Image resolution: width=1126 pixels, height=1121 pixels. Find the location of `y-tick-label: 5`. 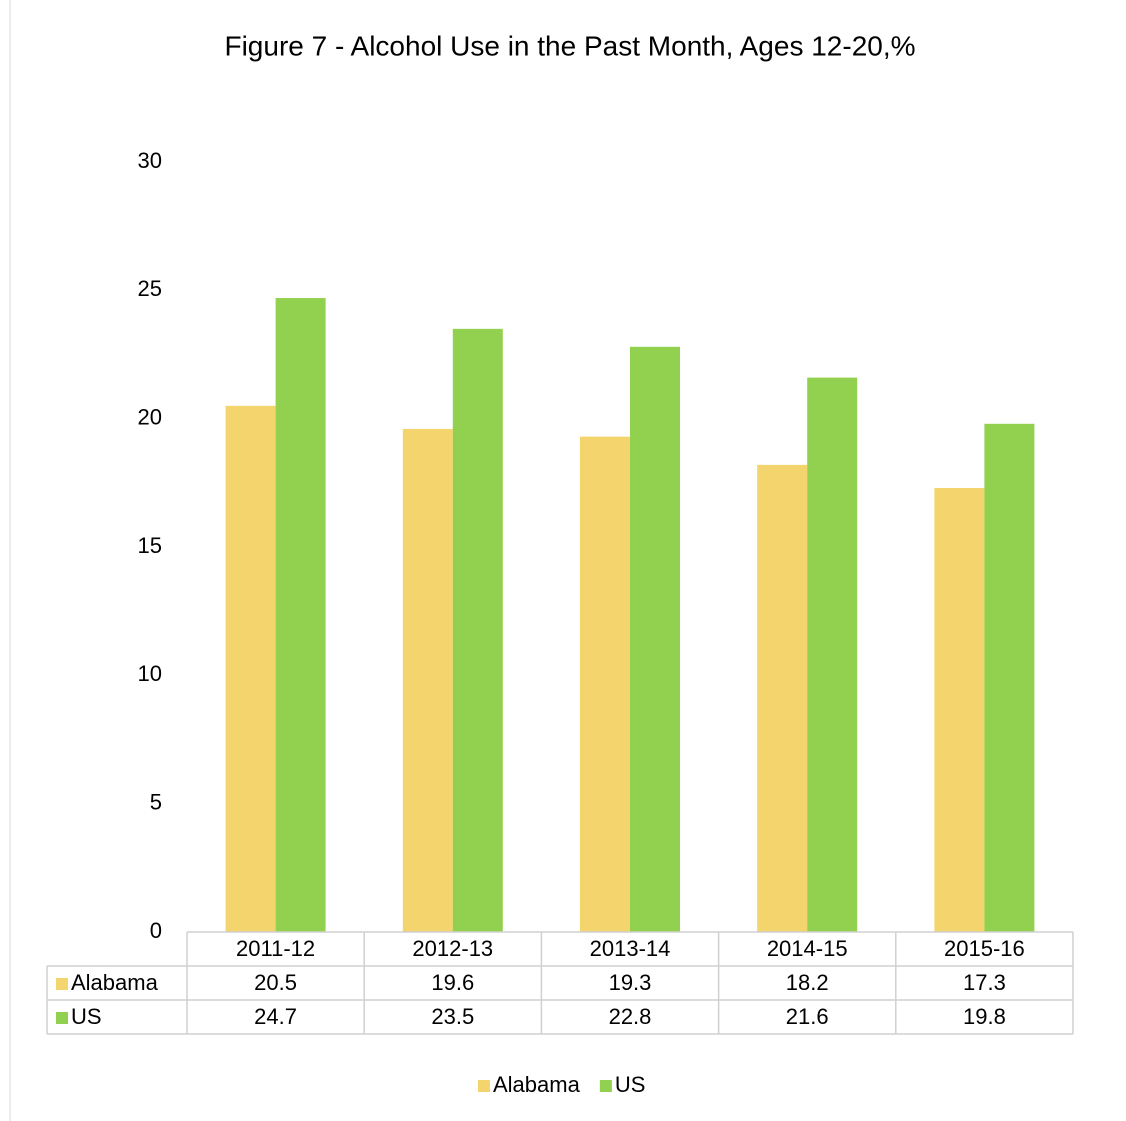

y-tick-label: 5 is located at coordinates (156, 801).